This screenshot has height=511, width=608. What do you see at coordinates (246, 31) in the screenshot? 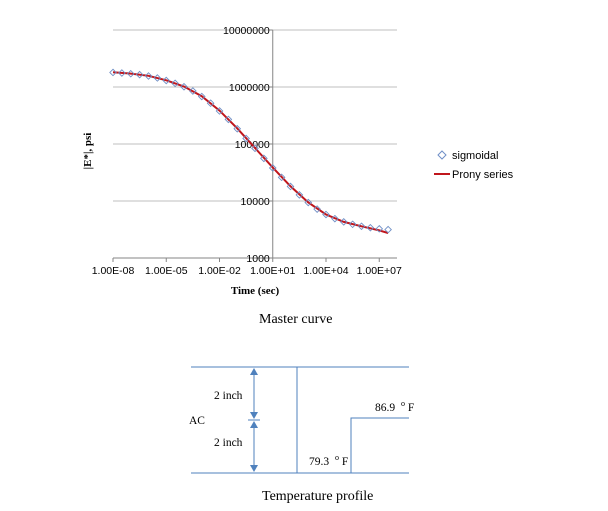
I see `y-tick-label: 10000000` at bounding box center [246, 31].